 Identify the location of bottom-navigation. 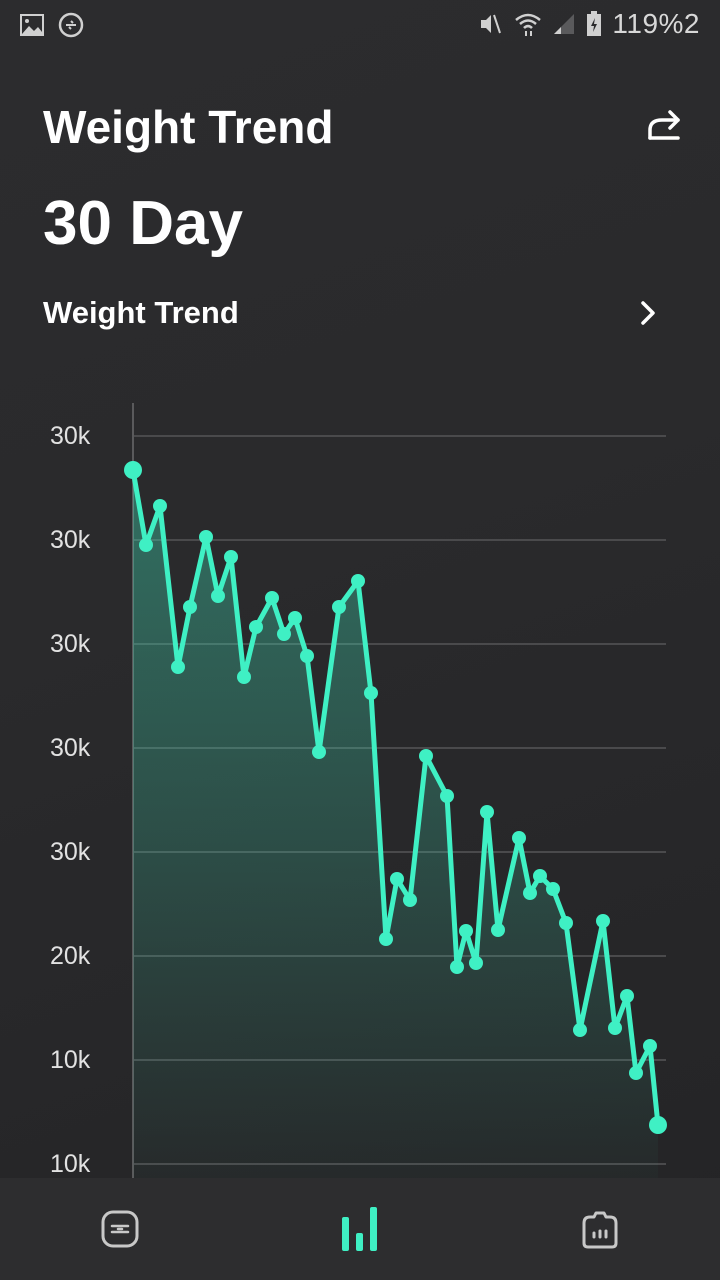
(360, 1229).